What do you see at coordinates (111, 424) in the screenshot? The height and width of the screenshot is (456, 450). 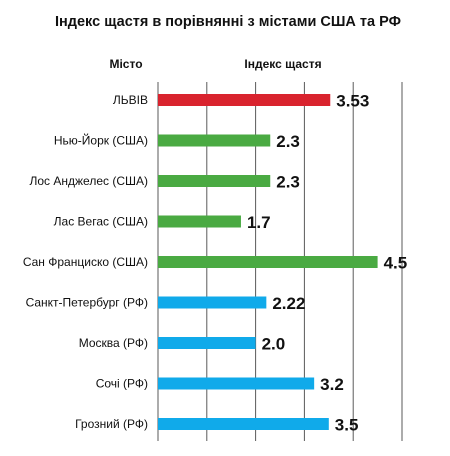 I see `category-label: Грозний (РФ)` at bounding box center [111, 424].